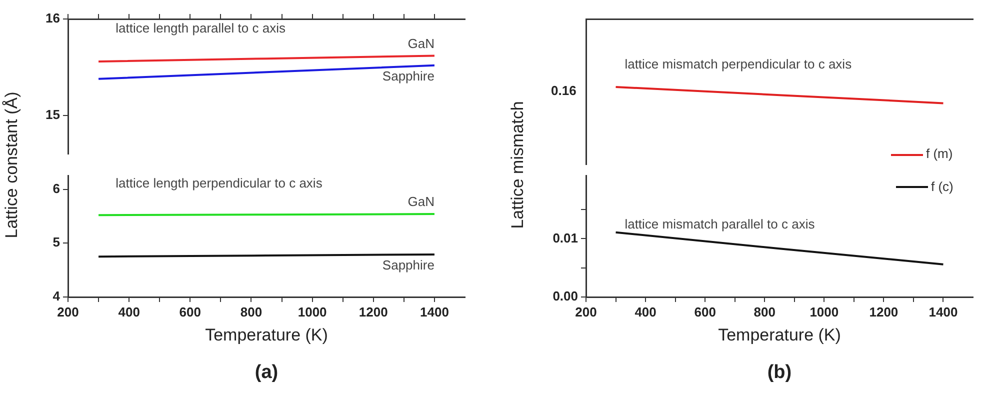 Image resolution: width=981 pixels, height=414 pixels. What do you see at coordinates (56, 242) in the screenshot?
I see `y-tick-label: 5` at bounding box center [56, 242].